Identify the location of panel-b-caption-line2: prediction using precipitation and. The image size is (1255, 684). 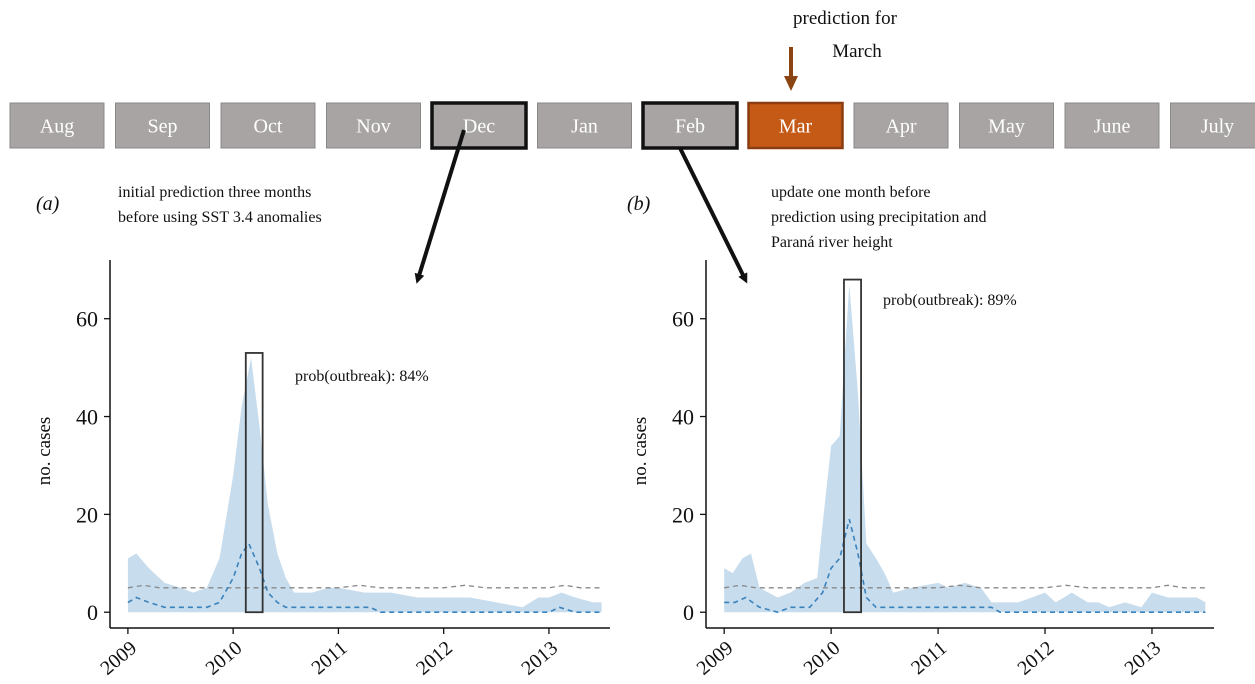
(879, 217).